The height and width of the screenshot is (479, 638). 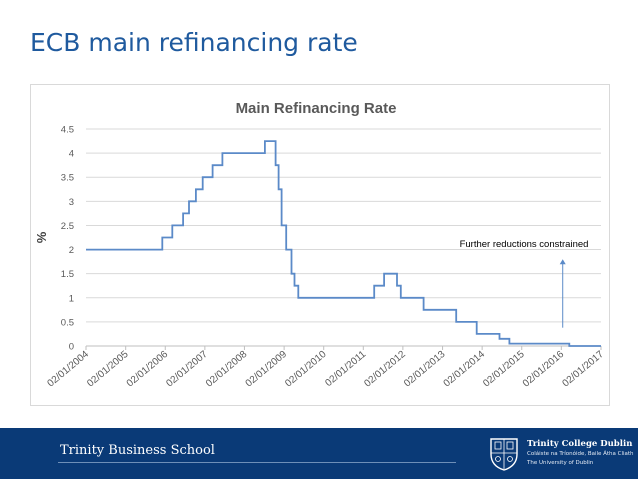 I want to click on school-name: Trinity Business School, so click(x=137, y=450).